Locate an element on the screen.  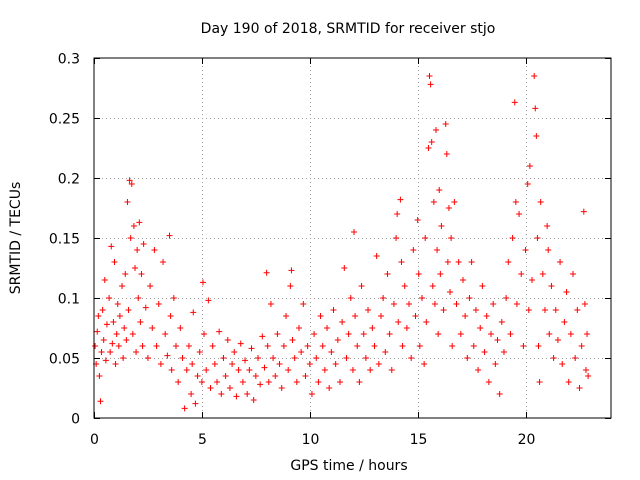
y-tick-labels: 0 0.05 0.1 0.15 0.2 0.25 0.3 is located at coordinates (64, 240).